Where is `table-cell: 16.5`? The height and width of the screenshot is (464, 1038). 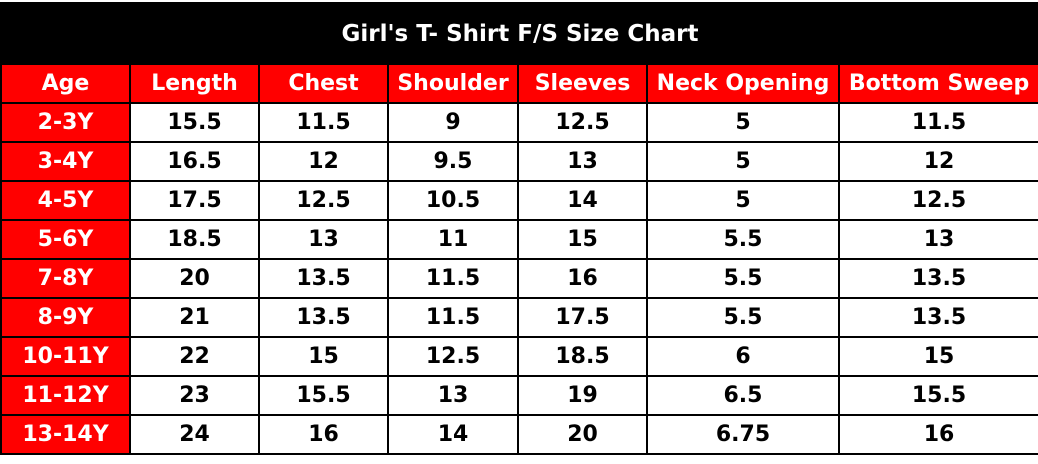
table-cell: 16.5 is located at coordinates (194, 161).